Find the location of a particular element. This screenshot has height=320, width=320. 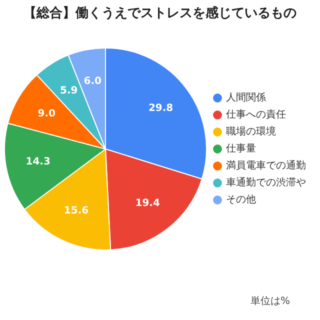

data-label: 29.8 is located at coordinates (161, 108).